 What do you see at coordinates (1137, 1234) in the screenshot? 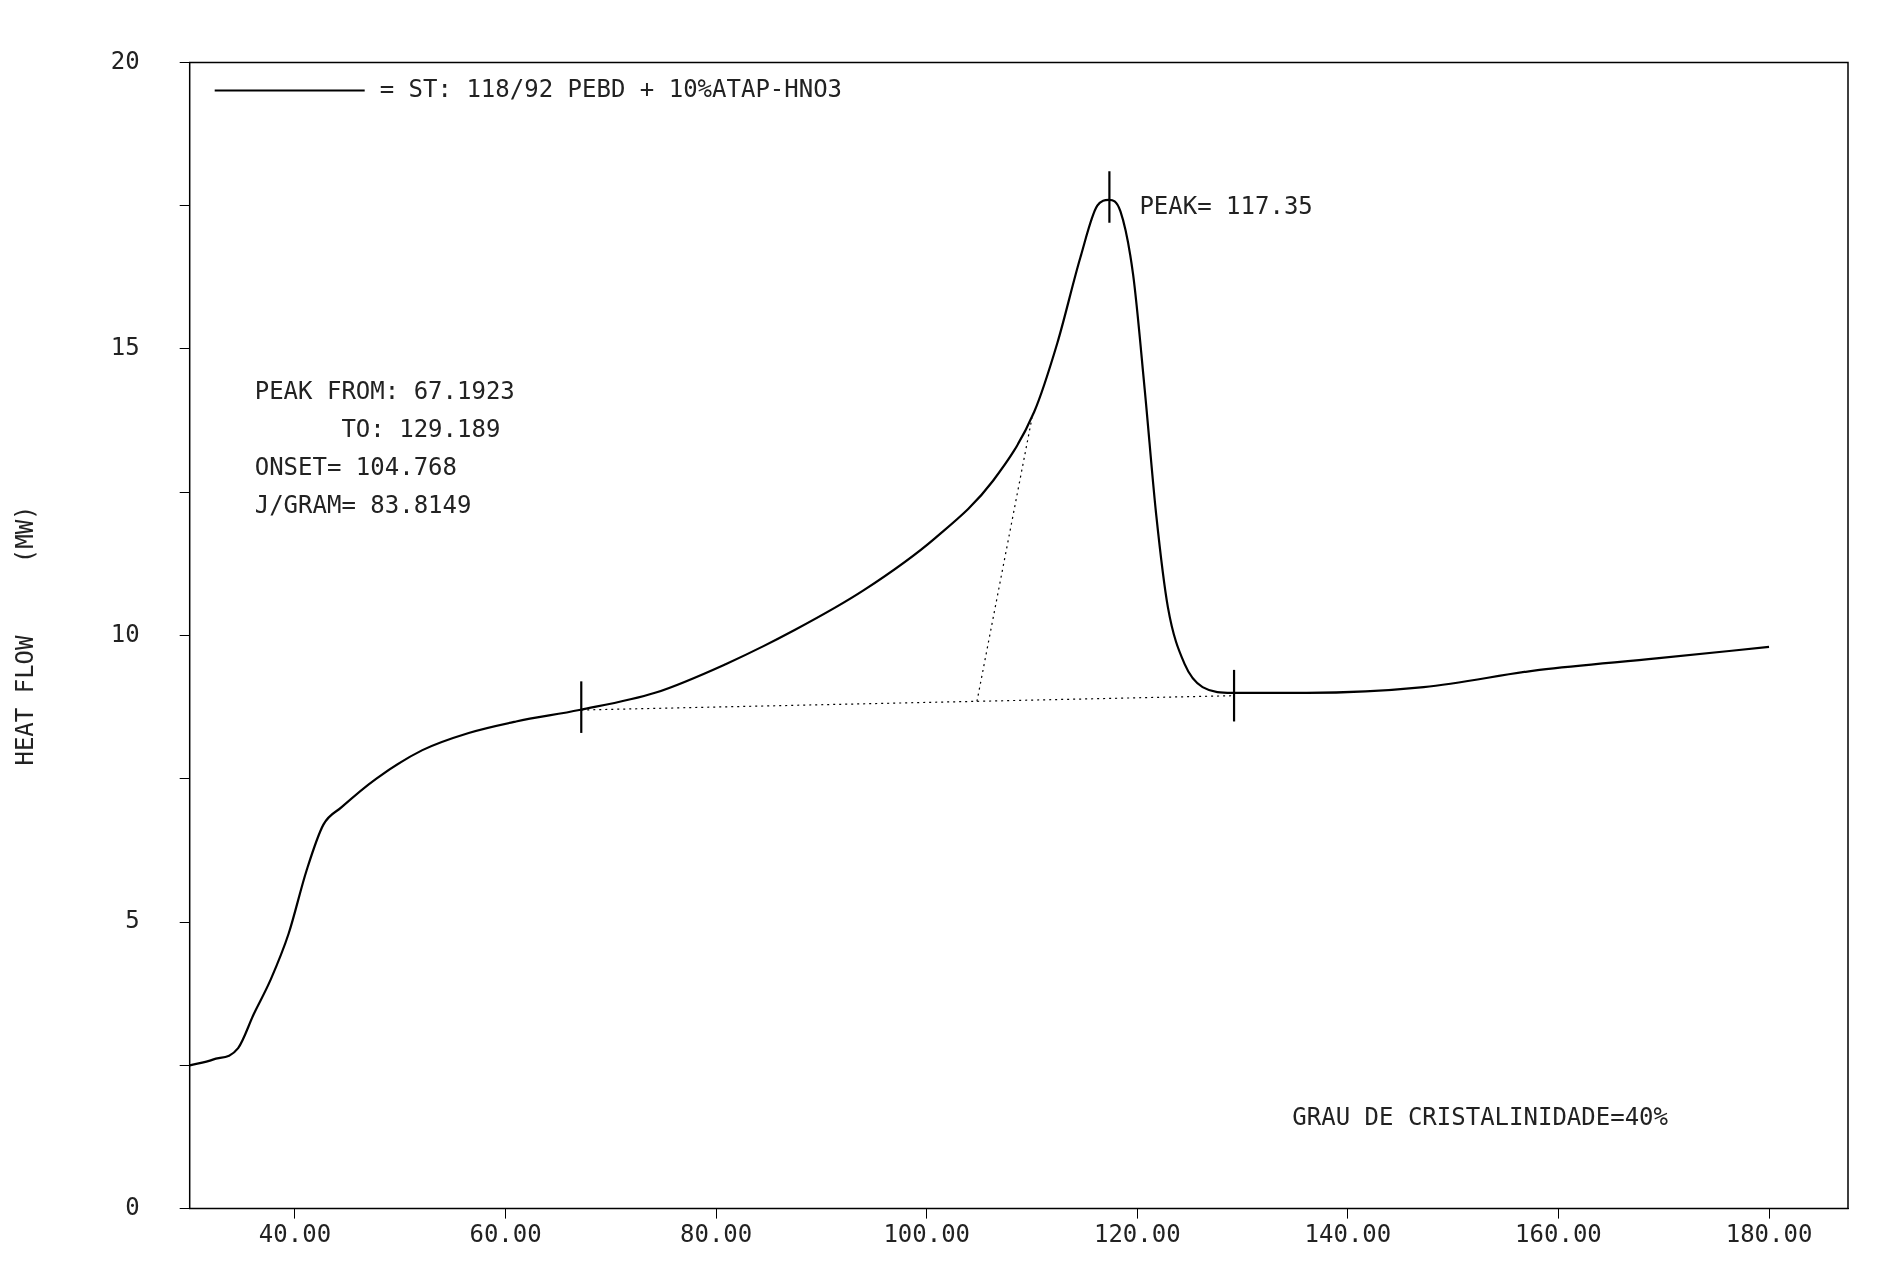
I see `x-tick-label: 120.00` at bounding box center [1137, 1234].